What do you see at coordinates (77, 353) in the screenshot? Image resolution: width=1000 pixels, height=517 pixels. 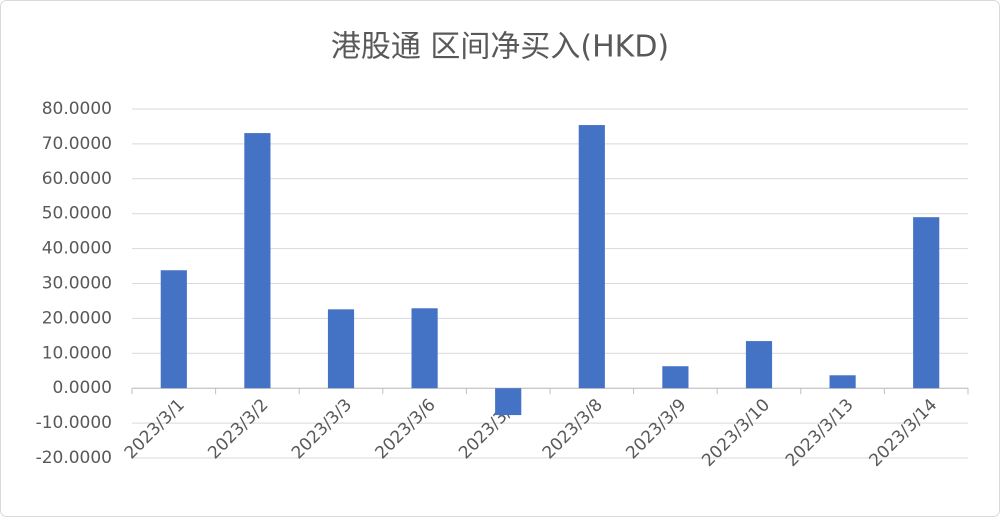 I see `y-tick-label: 10.0000` at bounding box center [77, 353].